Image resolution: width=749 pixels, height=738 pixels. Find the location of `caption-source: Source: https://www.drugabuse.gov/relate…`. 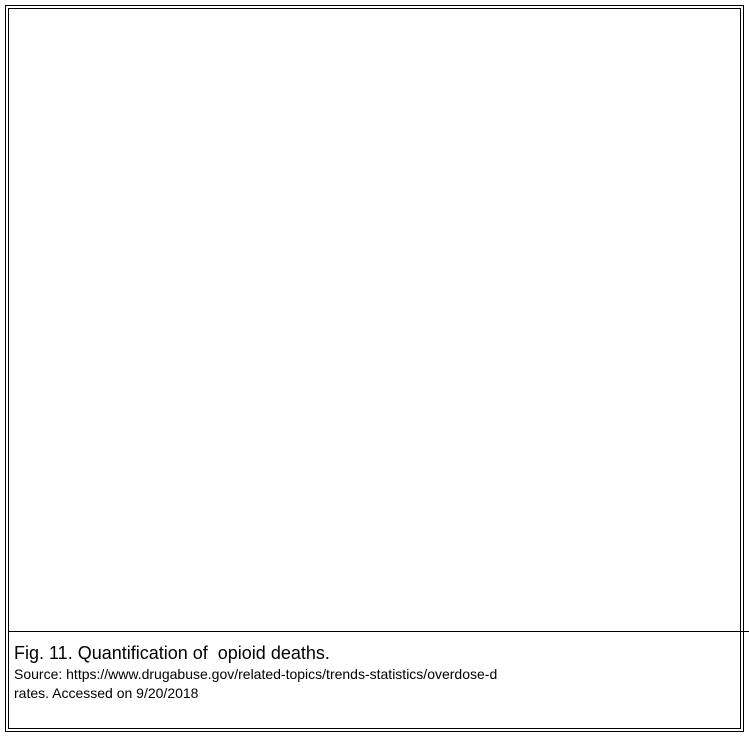

caption-source: Source: https://www.drugabuse.gov/relate… is located at coordinates (256, 674).